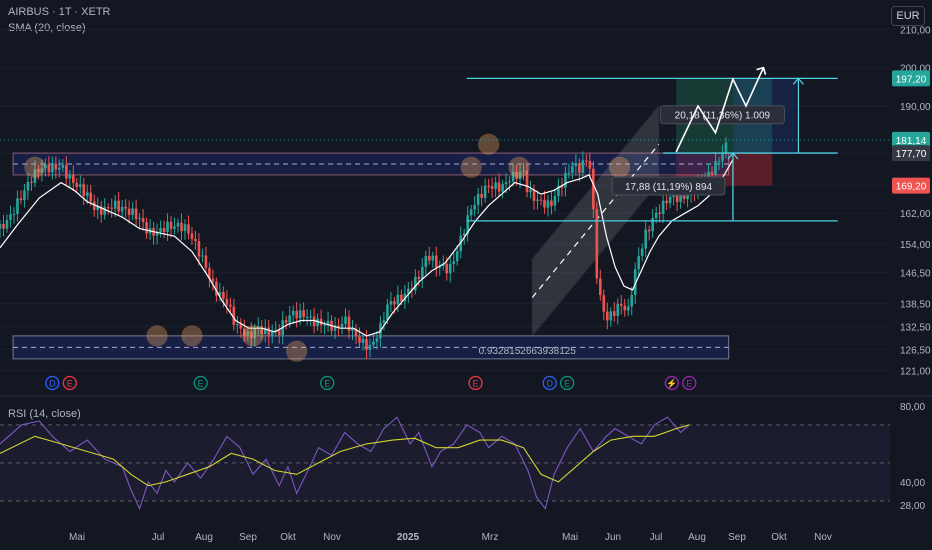 The height and width of the screenshot is (550, 932). Describe the element at coordinates (915, 371) in the screenshot. I see `price-tick-label: 121,00` at that location.